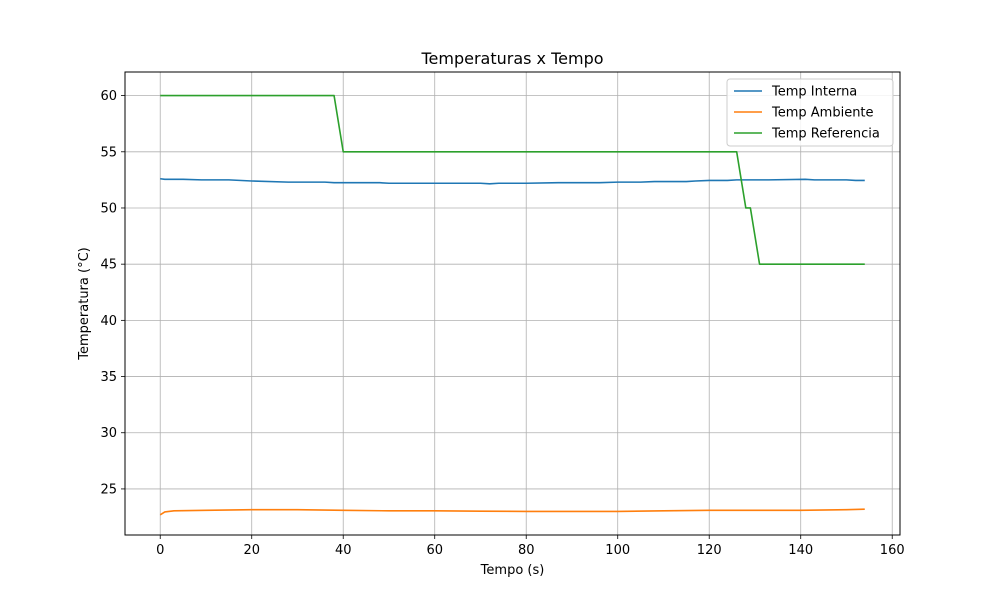  What do you see at coordinates (825, 134) in the screenshot?
I see `legend-entry: Temp Referencia` at bounding box center [825, 134].